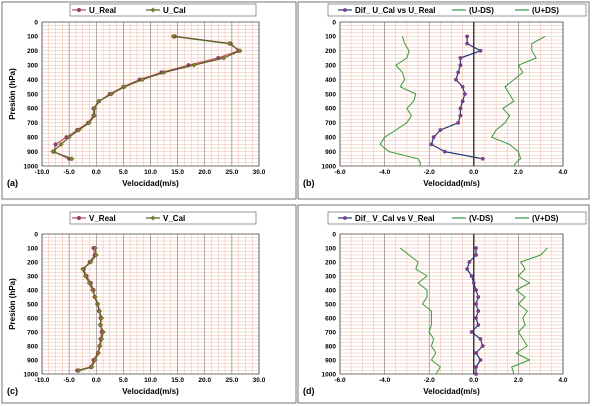  Describe the element at coordinates (102, 218) in the screenshot. I see `legend-label: V_Real` at that location.